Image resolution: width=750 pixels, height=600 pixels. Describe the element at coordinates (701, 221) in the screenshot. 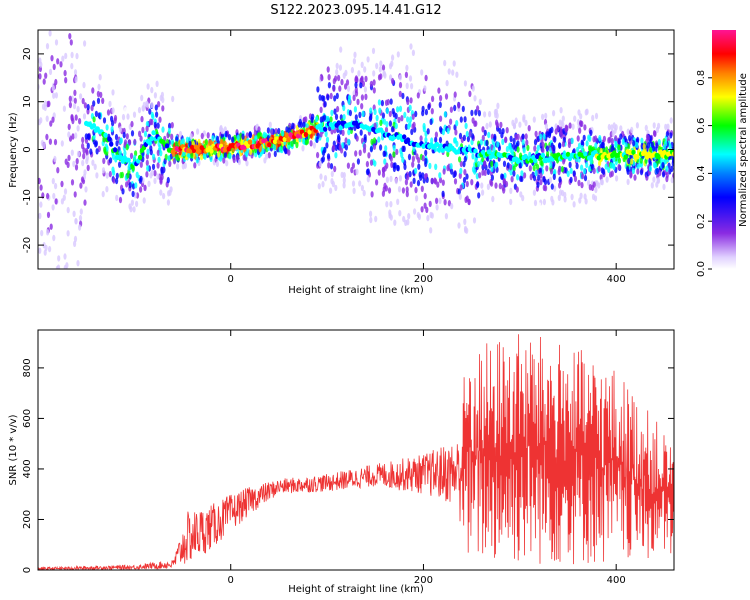

I see `colorbar-tick-label: 0.2` at that location.